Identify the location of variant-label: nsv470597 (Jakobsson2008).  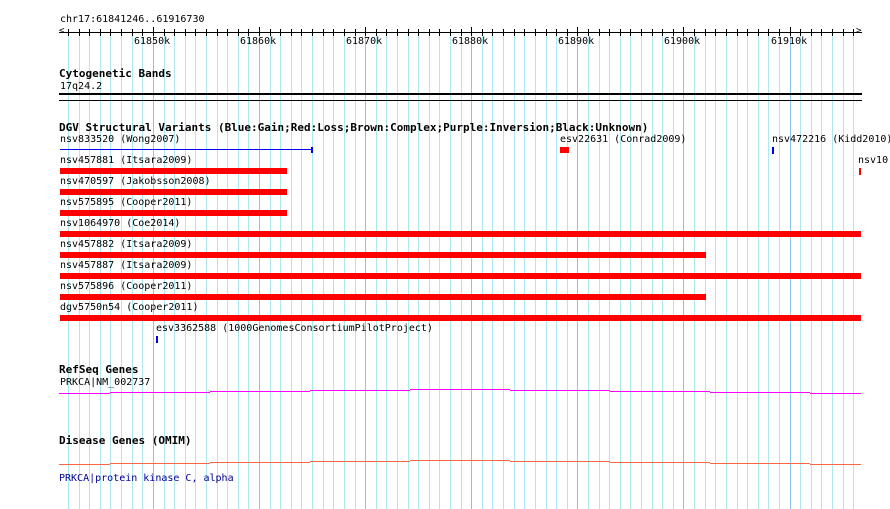
(135, 181).